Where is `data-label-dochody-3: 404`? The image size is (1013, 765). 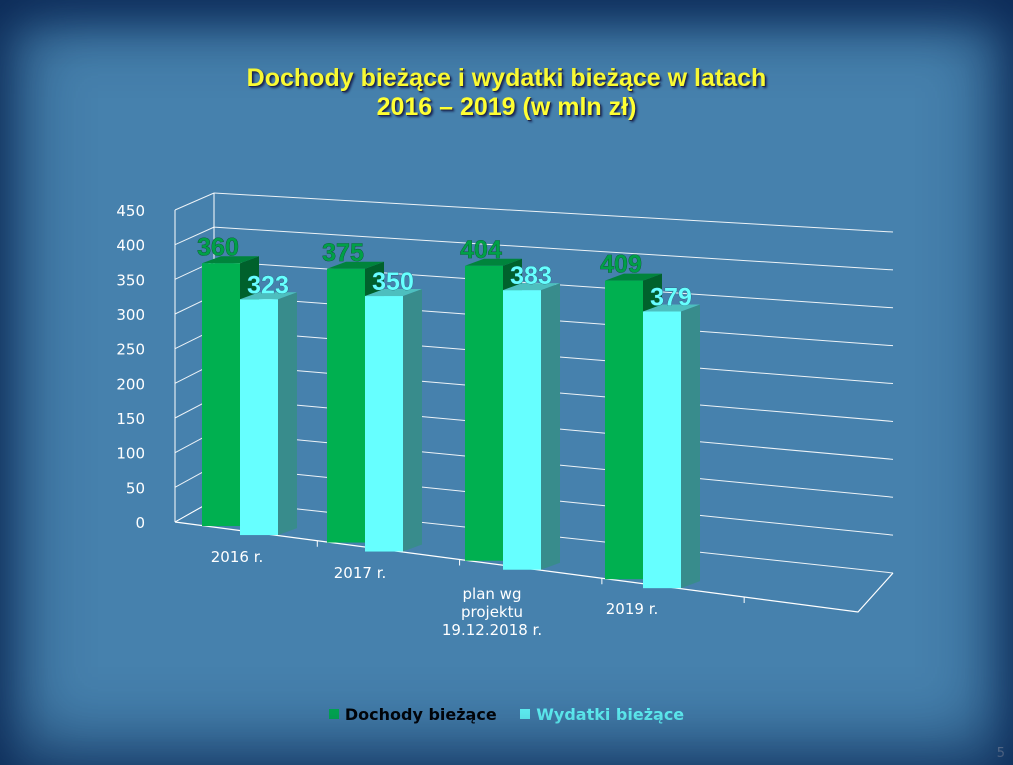
data-label-dochody-3: 404 is located at coordinates (481, 250).